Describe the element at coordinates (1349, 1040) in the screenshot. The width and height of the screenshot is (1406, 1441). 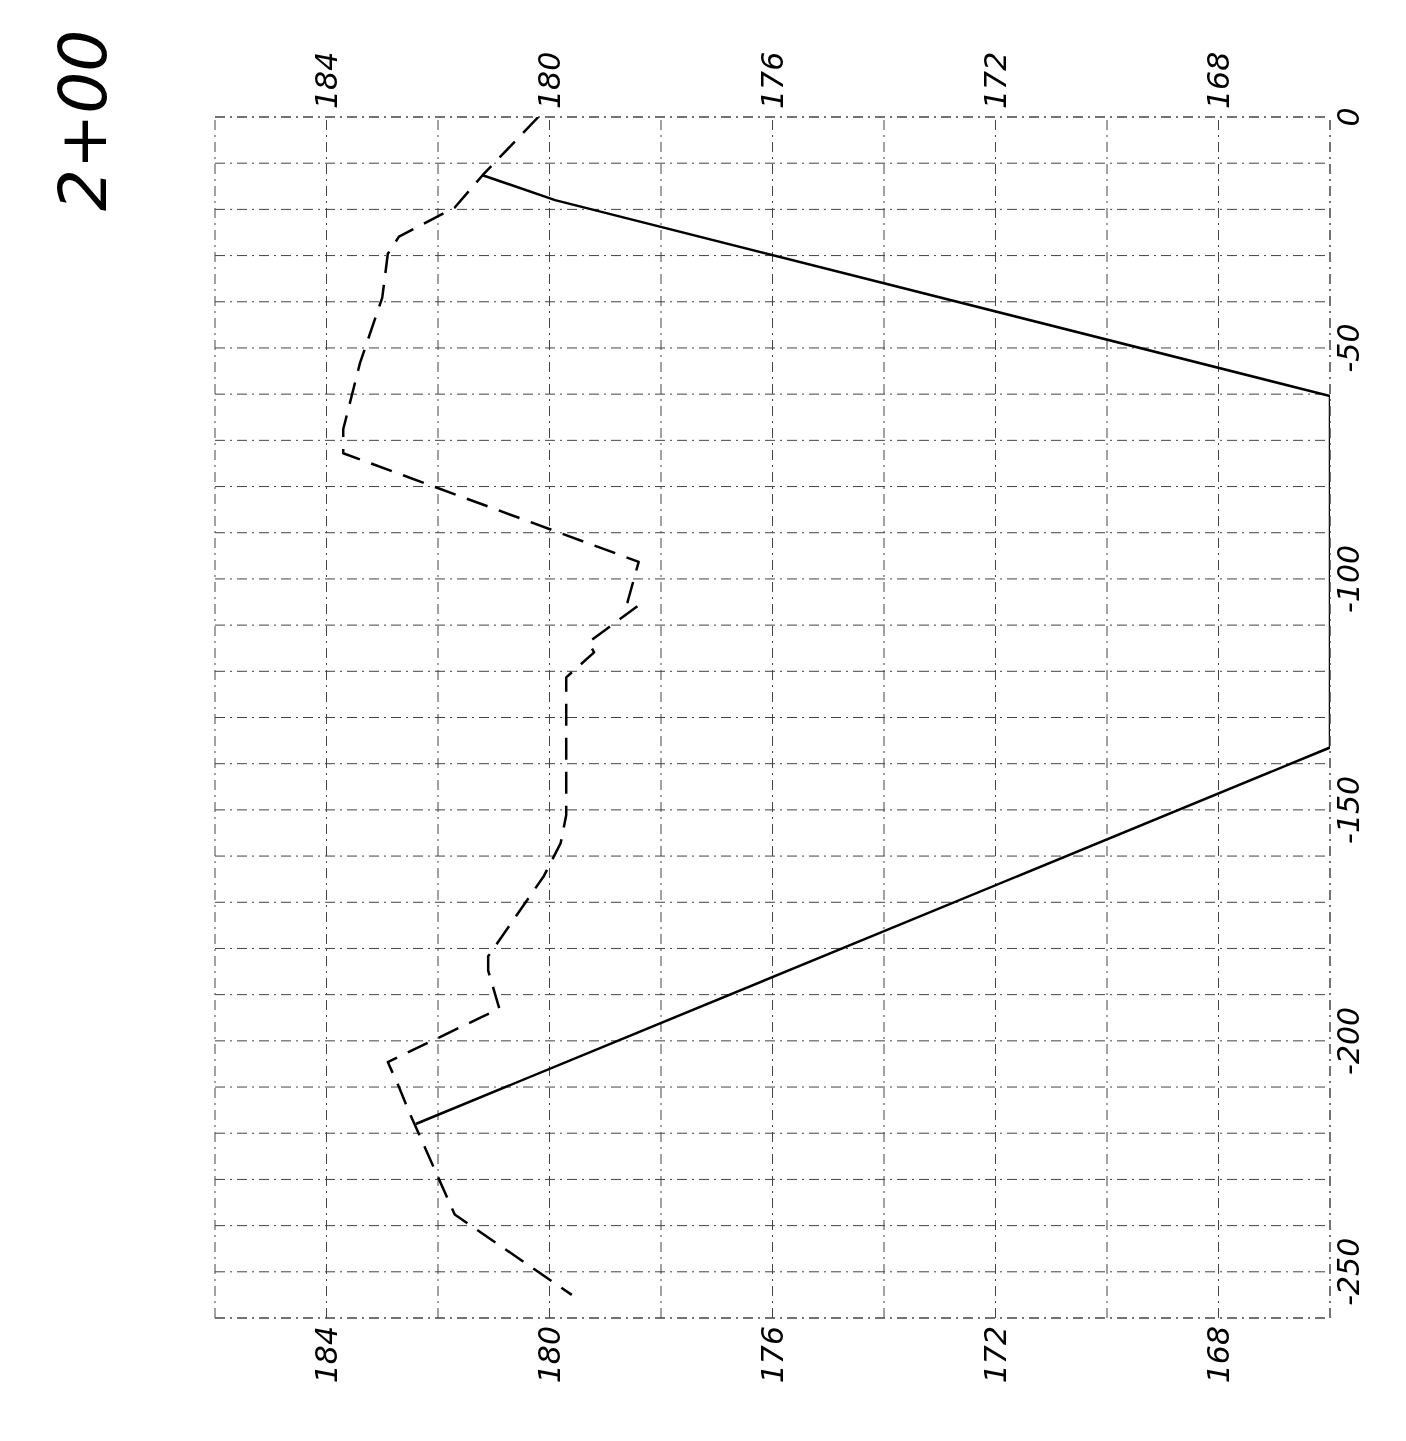
I see `y-tick-label: -200` at that location.